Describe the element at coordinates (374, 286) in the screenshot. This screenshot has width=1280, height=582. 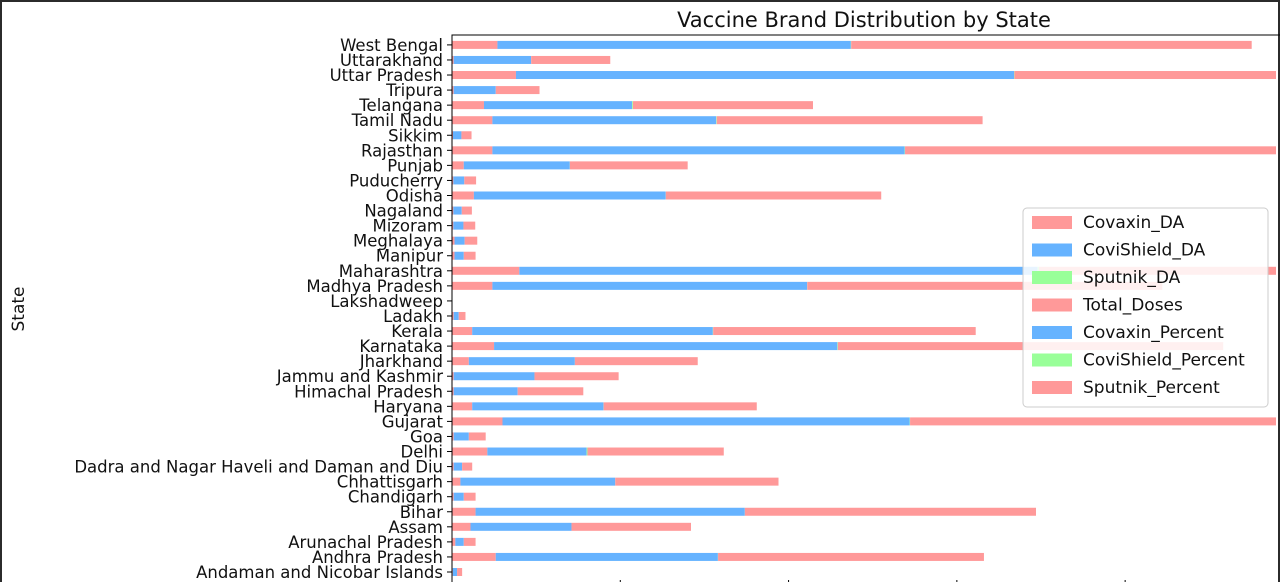
I see `y-tick-label: Madhya Pradesh` at that location.